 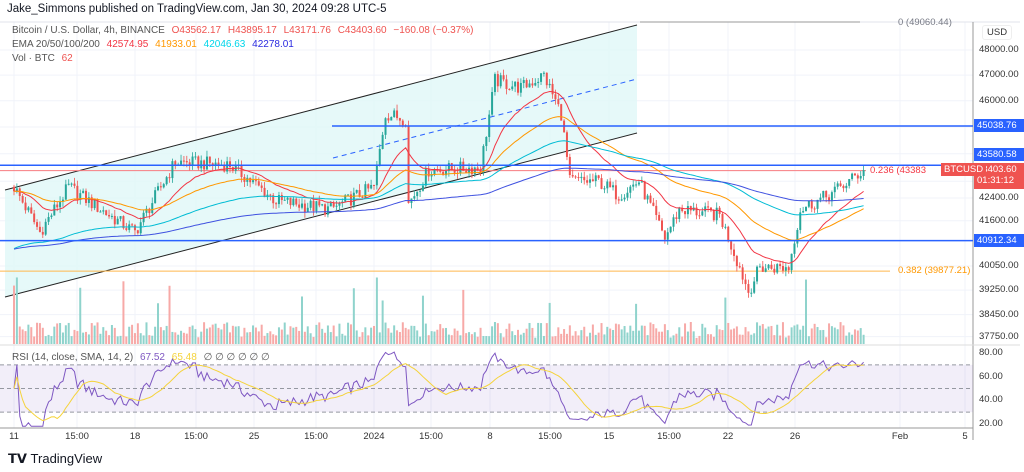 I want to click on price-tick: 48000.00, so click(x=999, y=49).